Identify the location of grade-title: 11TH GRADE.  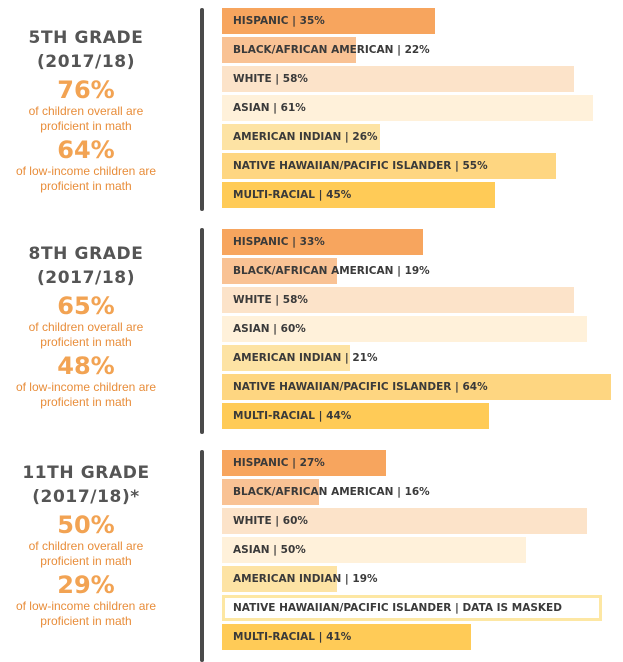
(86, 473).